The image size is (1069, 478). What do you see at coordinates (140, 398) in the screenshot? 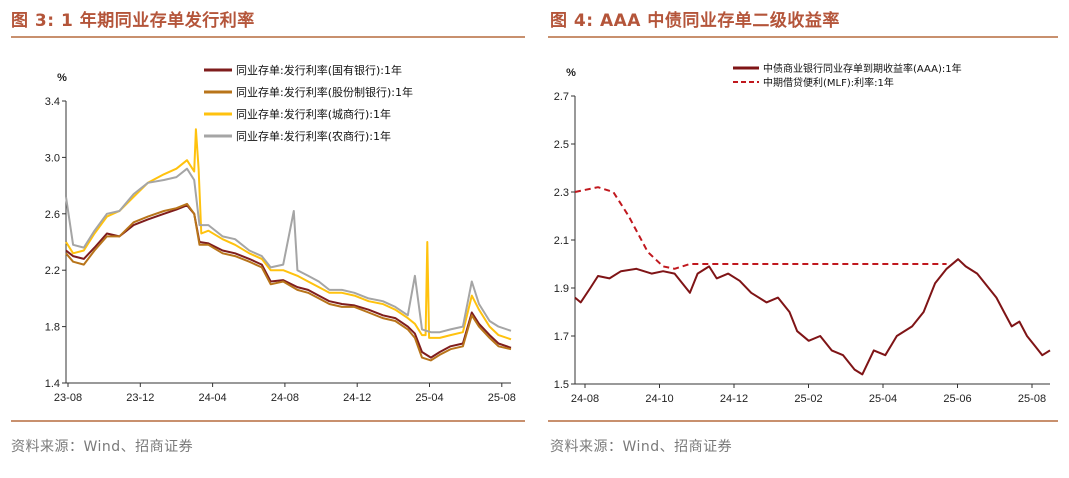
I see `x-tick-label: 23-12` at bounding box center [140, 398].